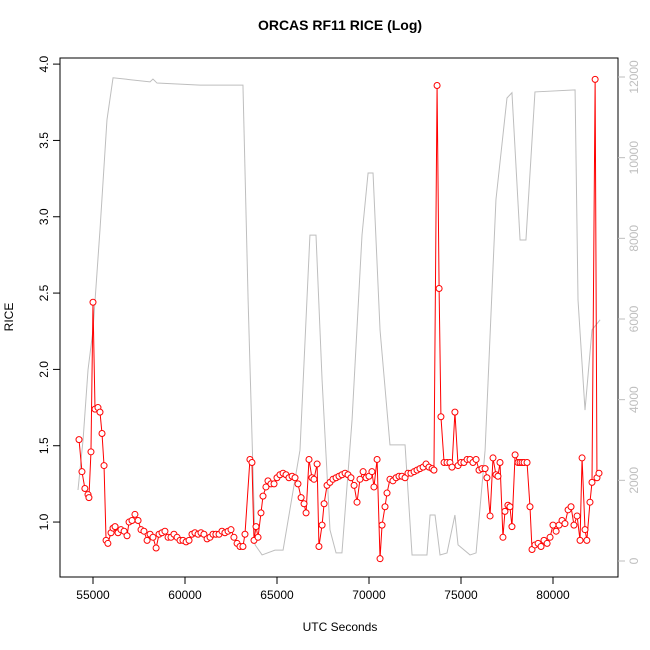 The height and width of the screenshot is (650, 650). What do you see at coordinates (340, 627) in the screenshot?
I see `x-axis-label: UTC Seconds` at bounding box center [340, 627].